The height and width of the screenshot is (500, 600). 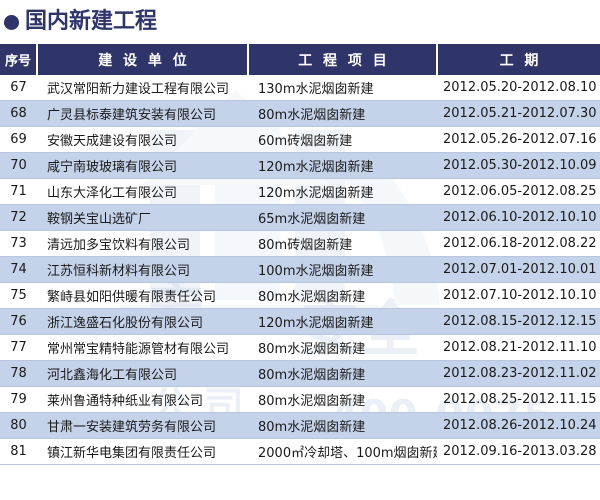 What do you see at coordinates (11, 22) in the screenshot?
I see `bullet-dot-icon` at bounding box center [11, 22].